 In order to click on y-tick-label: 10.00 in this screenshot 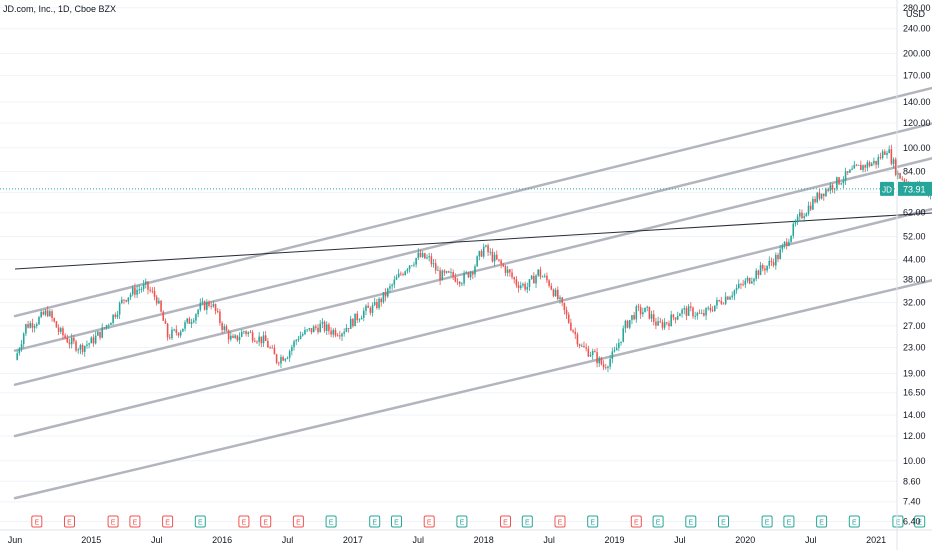, I will do `click(914, 461)`.